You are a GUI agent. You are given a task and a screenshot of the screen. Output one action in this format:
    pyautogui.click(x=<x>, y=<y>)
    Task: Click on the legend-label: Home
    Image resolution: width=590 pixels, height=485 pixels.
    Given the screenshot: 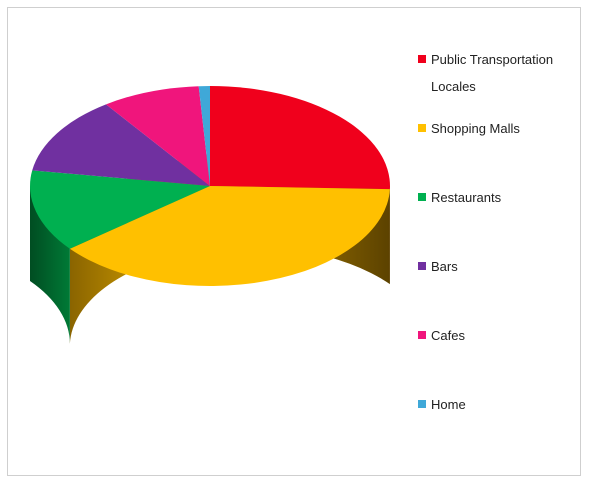 What is the action you would take?
    pyautogui.click(x=448, y=404)
    